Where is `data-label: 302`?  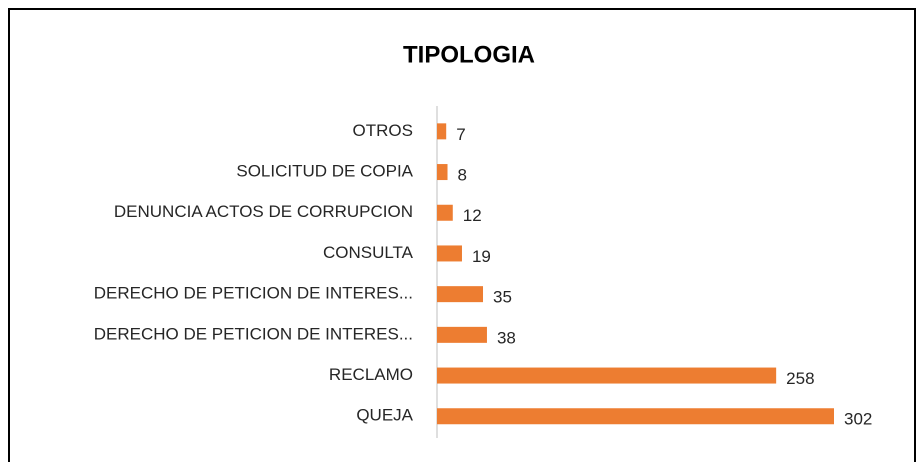
data-label: 302 is located at coordinates (858, 419).